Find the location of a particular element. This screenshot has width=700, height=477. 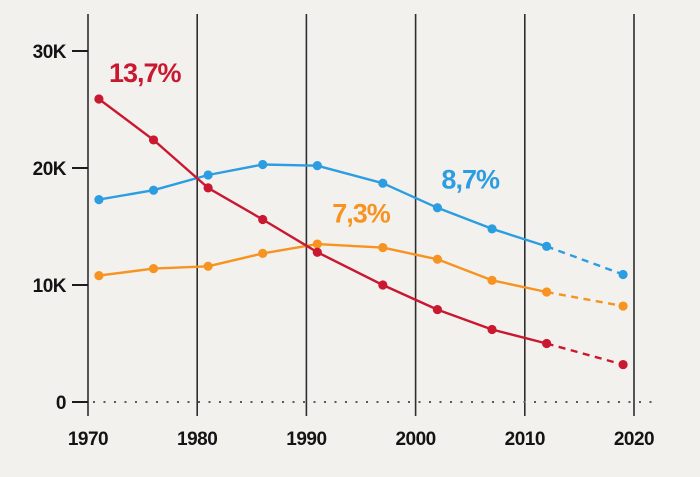

y-axis-label-10K: 10K is located at coordinates (50, 286).